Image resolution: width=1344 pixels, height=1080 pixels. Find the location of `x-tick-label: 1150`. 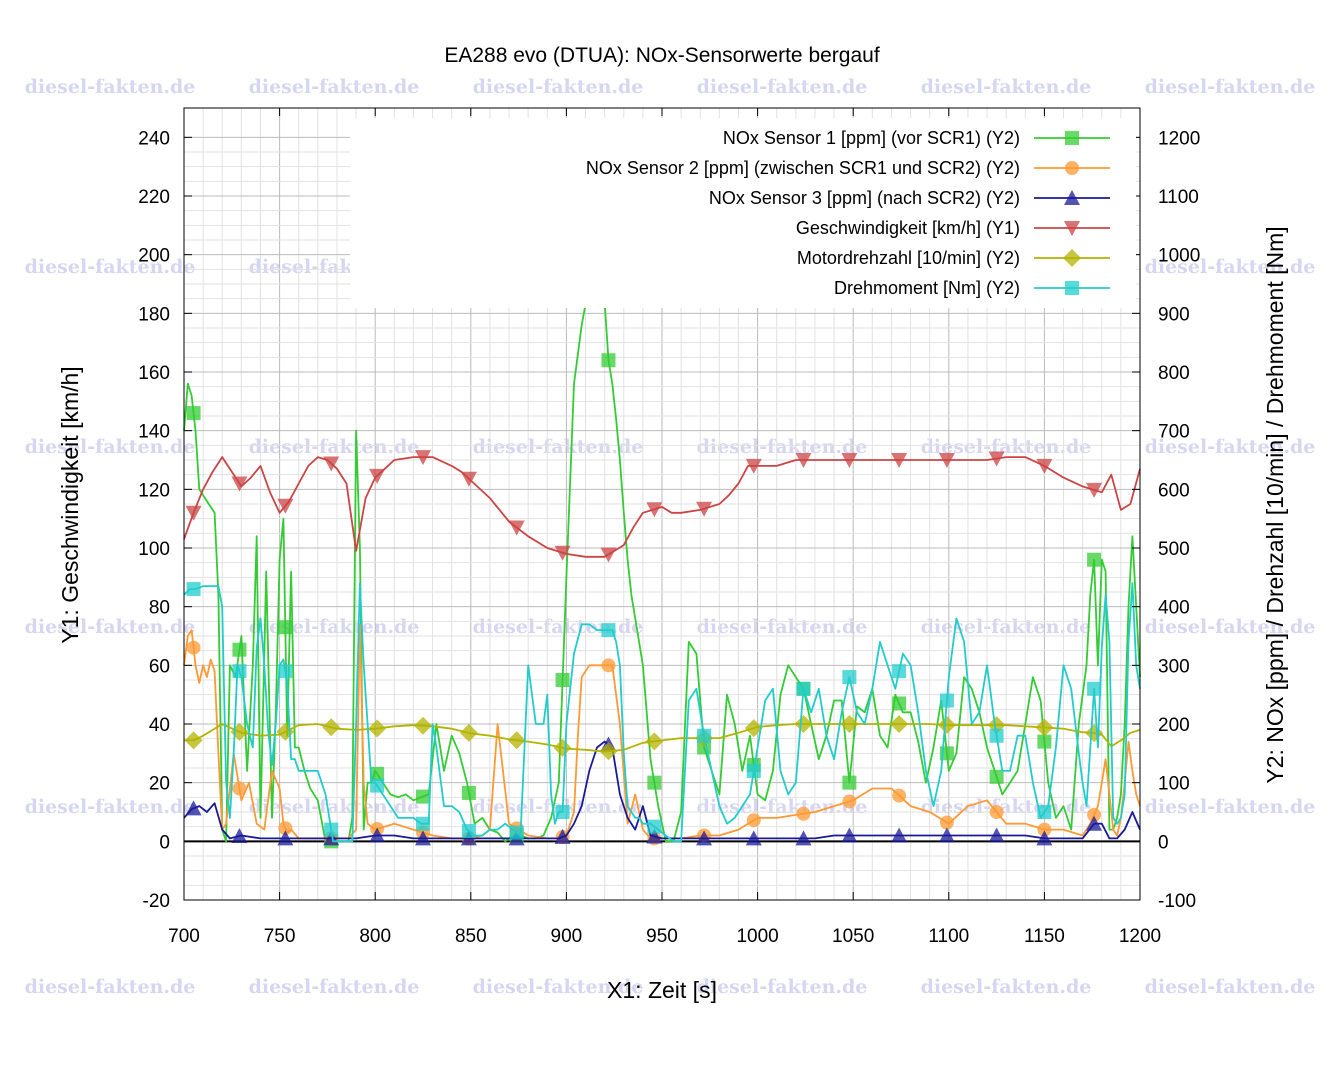

x-tick-label: 1150 is located at coordinates (1044, 936).